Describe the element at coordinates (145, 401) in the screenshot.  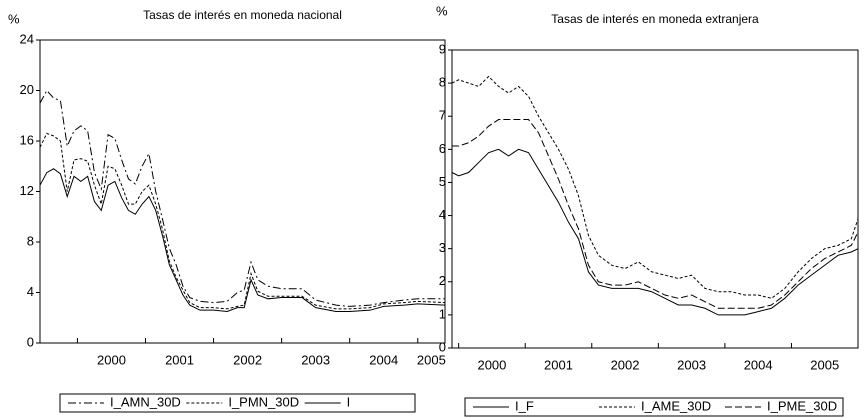
I see `legend-label: I_AMN_30D` at that location.